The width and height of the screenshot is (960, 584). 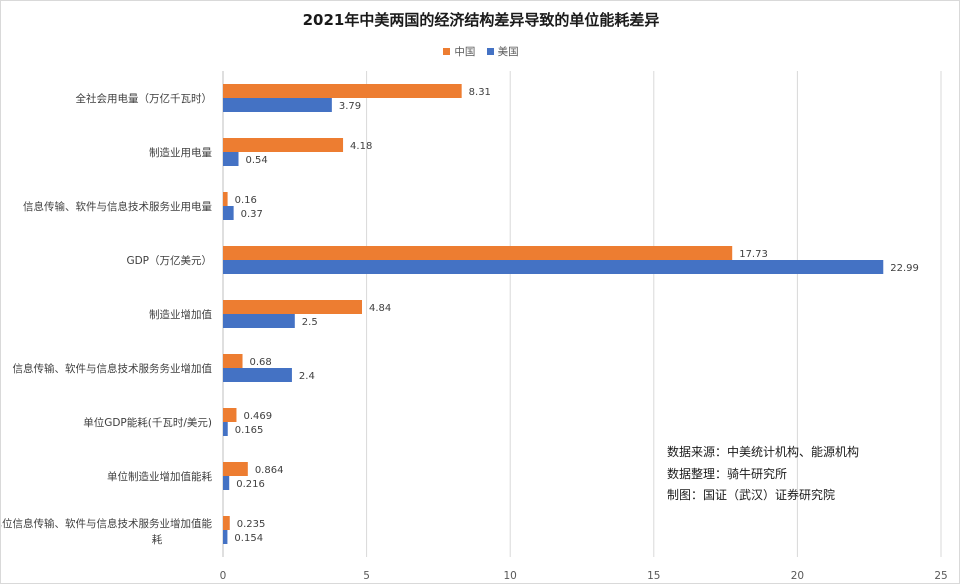 I want to click on x-tick-label: 10, so click(x=510, y=576).